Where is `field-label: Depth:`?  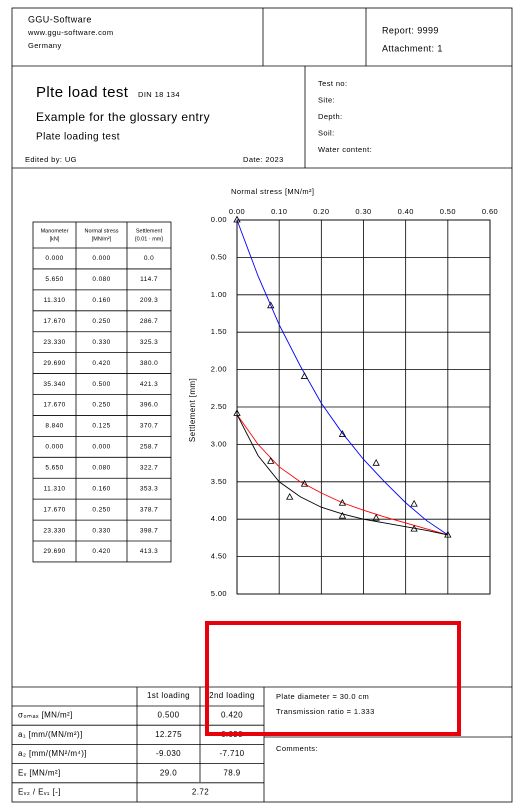
field-label: Depth: is located at coordinates (330, 116).